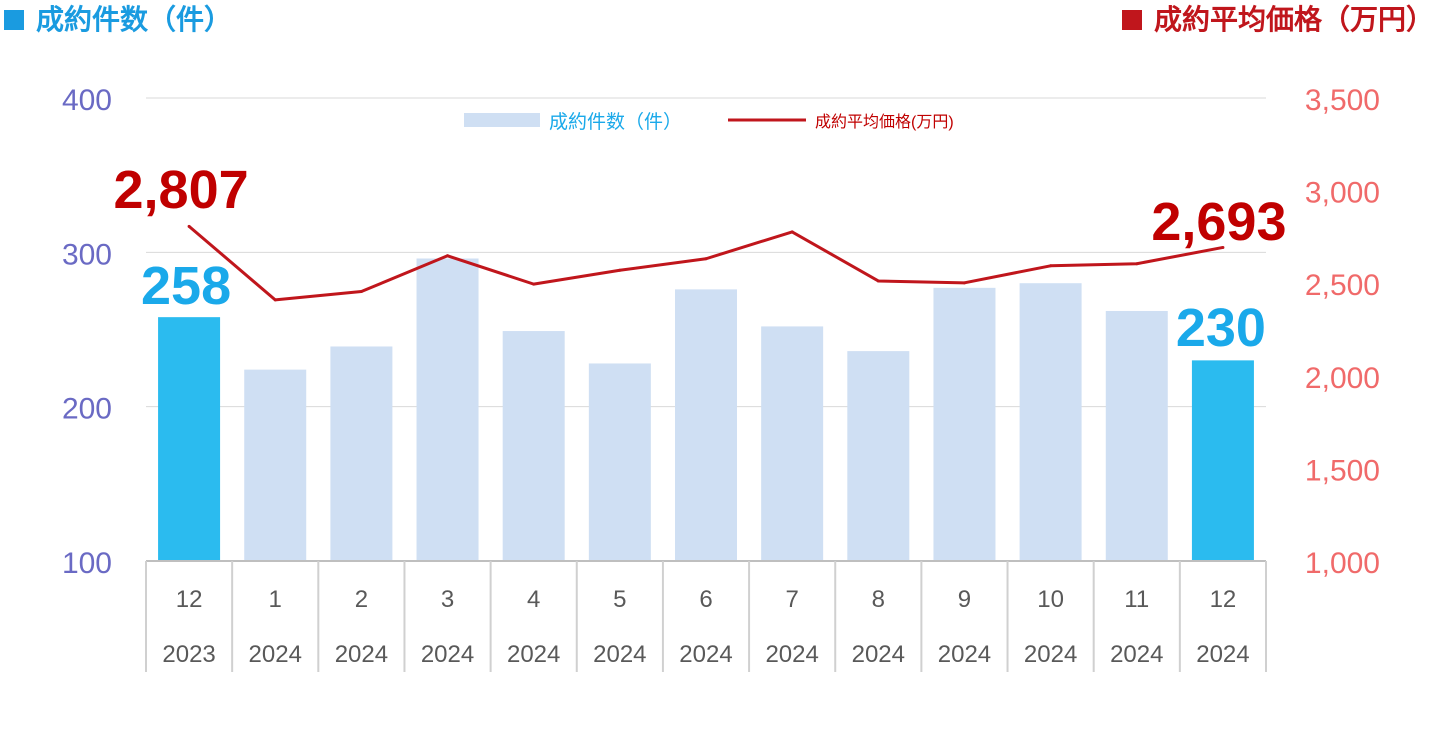 This screenshot has height=738, width=1440. I want to click on y-left-tick-label: 400, so click(87, 100).